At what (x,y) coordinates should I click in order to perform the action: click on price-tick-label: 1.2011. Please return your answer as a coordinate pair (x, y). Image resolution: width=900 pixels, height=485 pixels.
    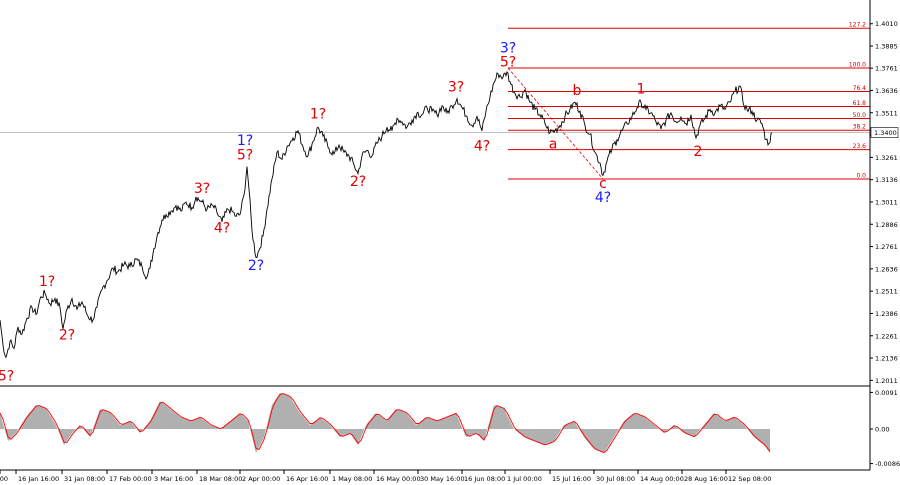
    Looking at the image, I should click on (886, 381).